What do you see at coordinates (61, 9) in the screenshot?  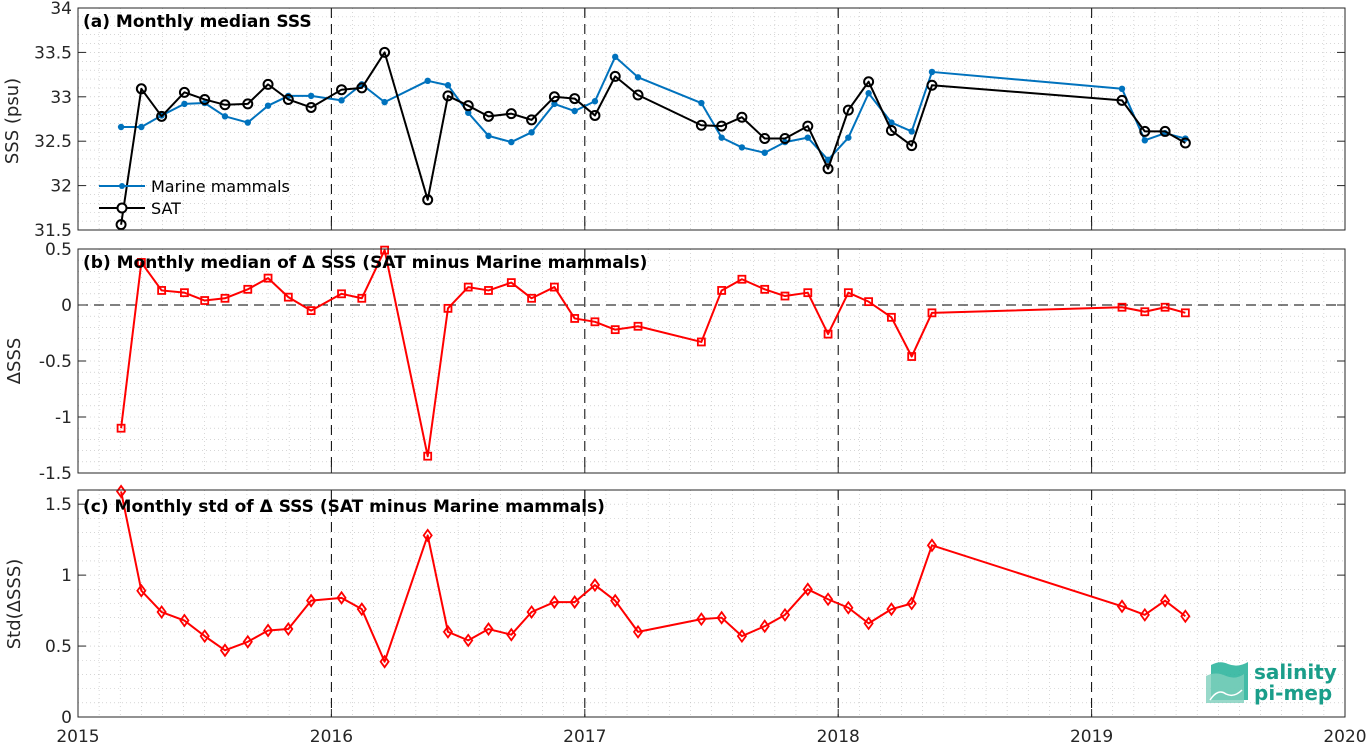 I see `y-tick-label: 34` at bounding box center [61, 9].